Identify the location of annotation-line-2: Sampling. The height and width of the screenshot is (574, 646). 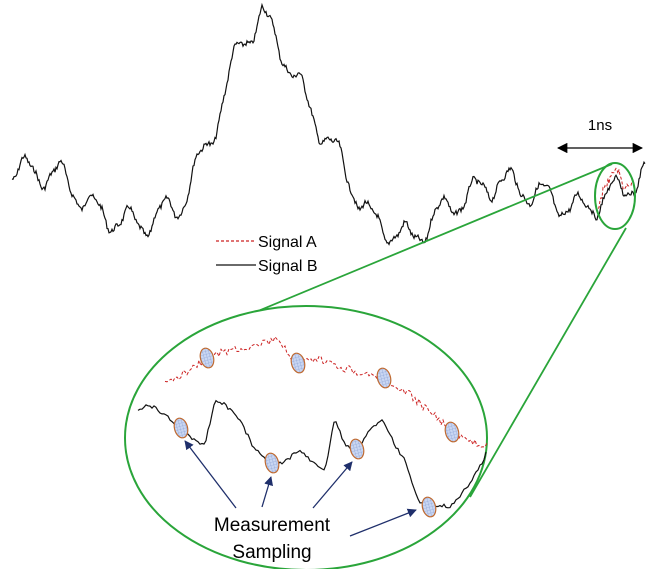
(271, 552).